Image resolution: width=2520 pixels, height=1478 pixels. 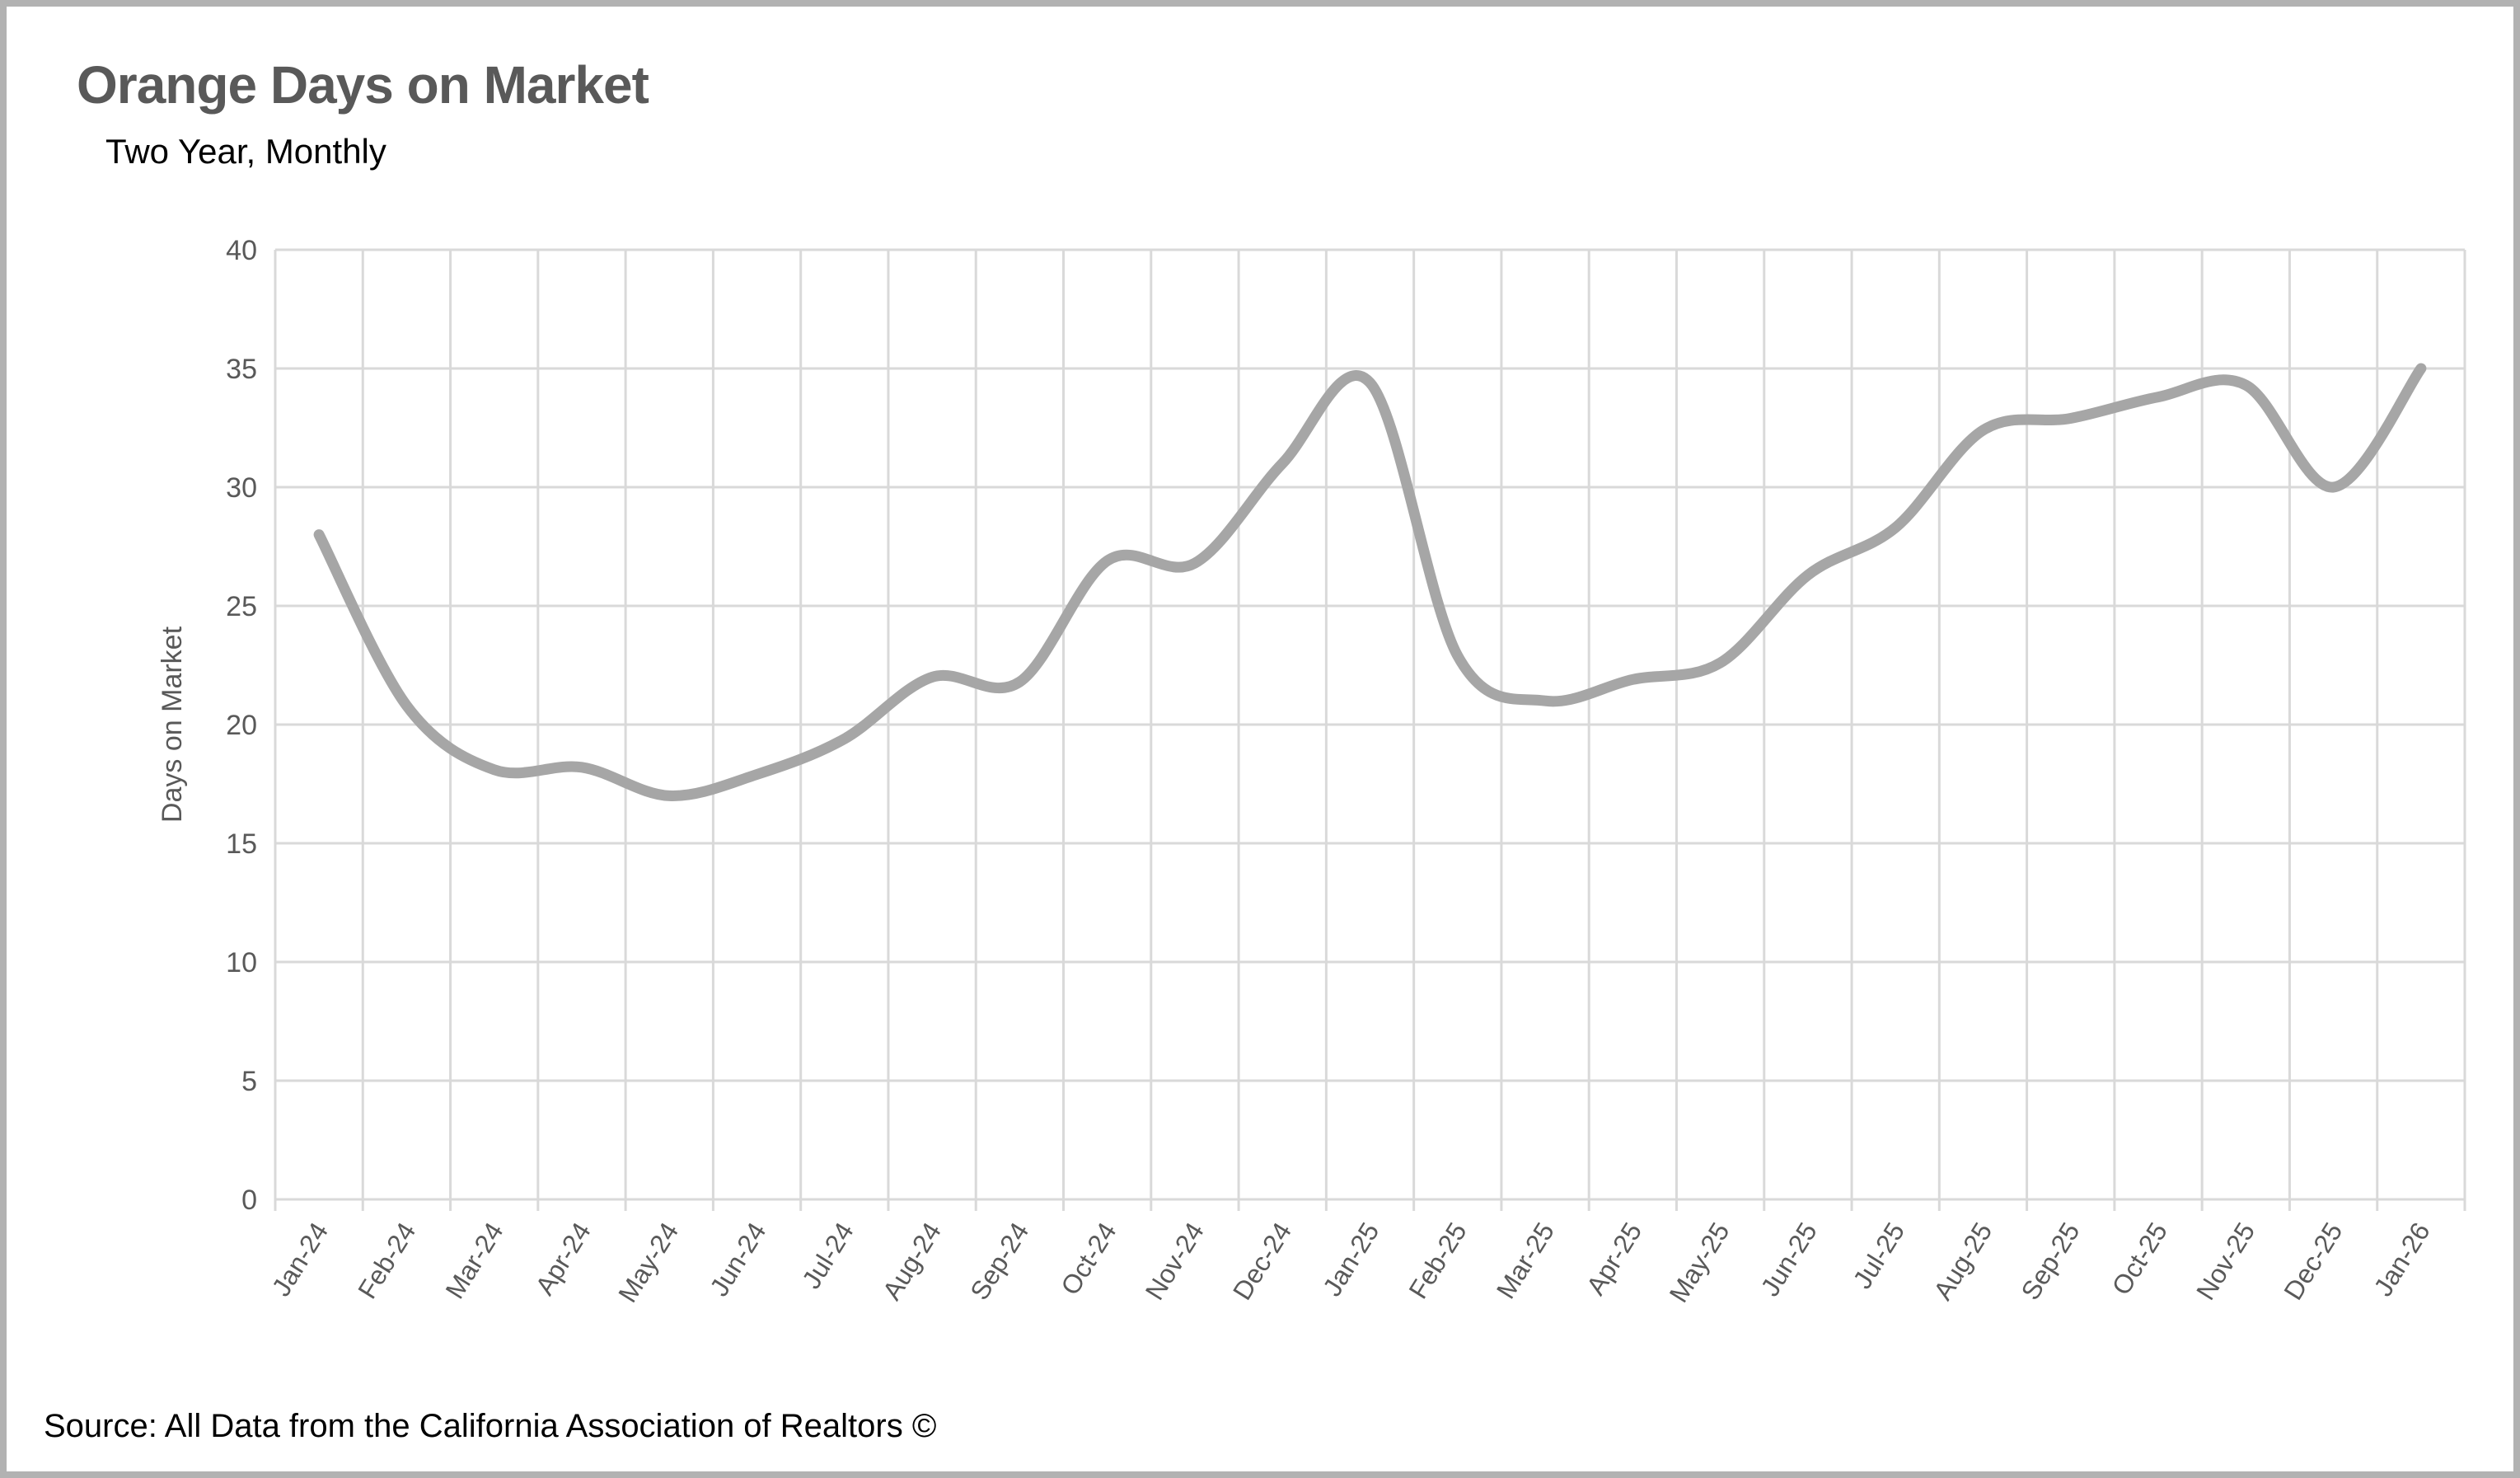 I want to click on x-tick-label: Jul-24, so click(x=828, y=1256).